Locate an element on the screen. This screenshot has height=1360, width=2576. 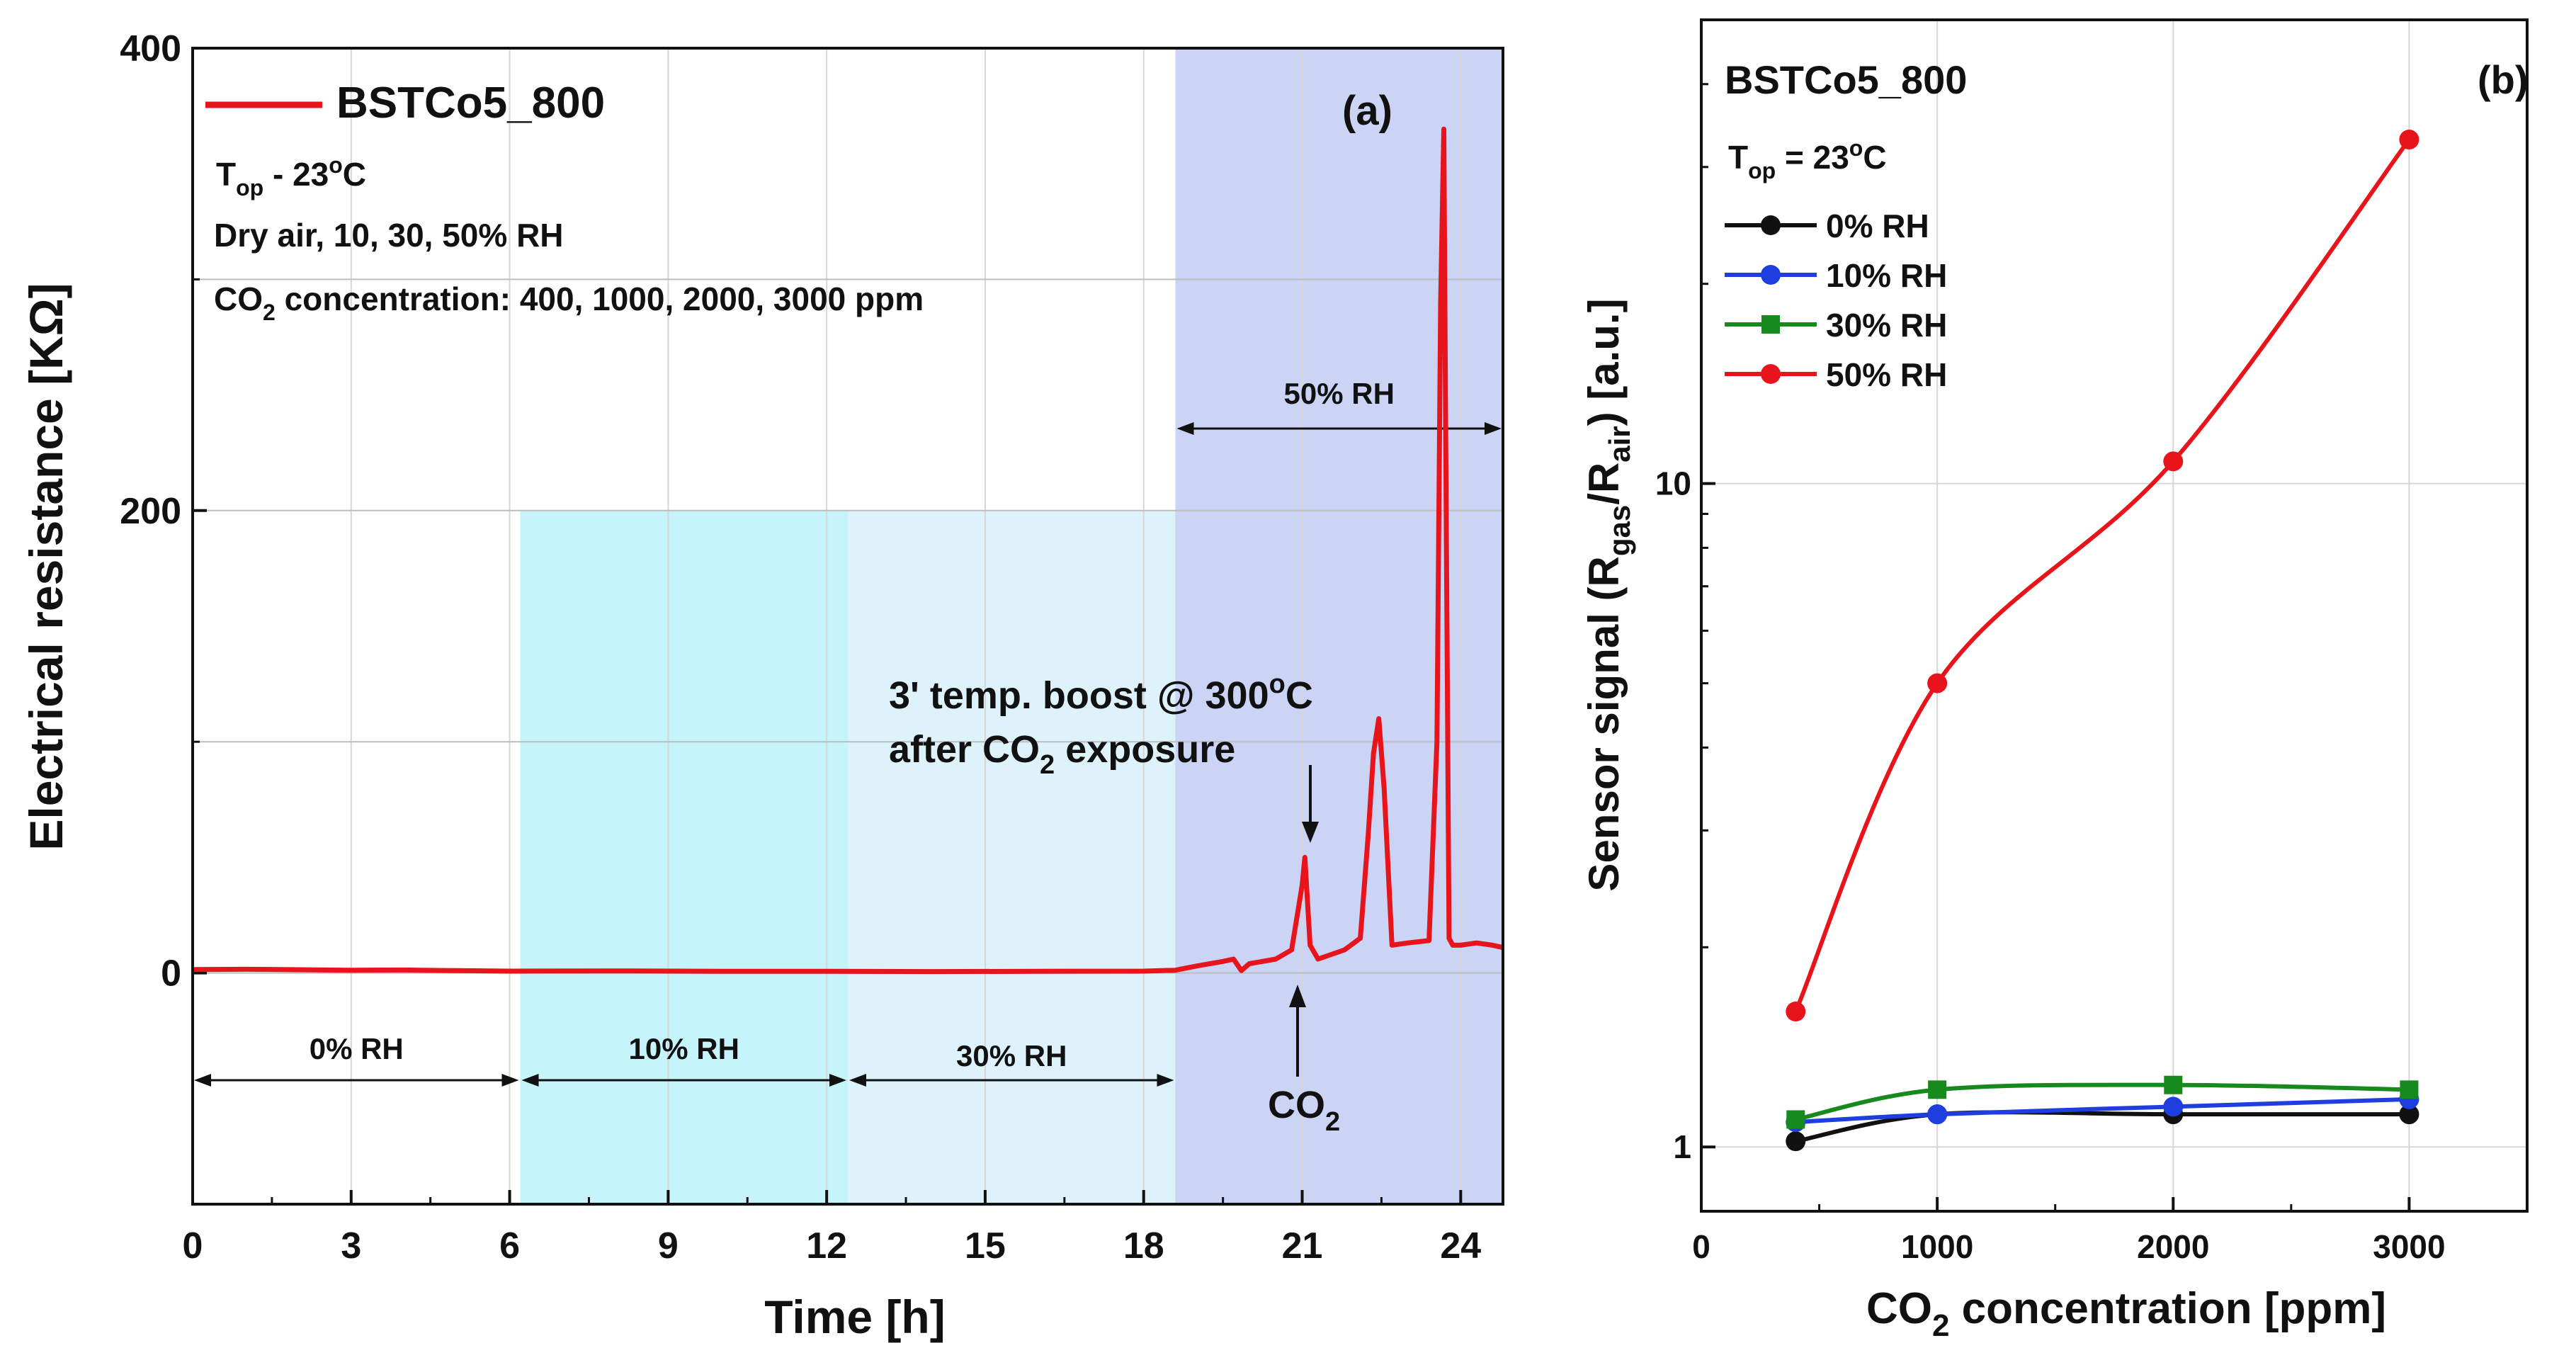
y-tick-label: 0 is located at coordinates (171, 974).